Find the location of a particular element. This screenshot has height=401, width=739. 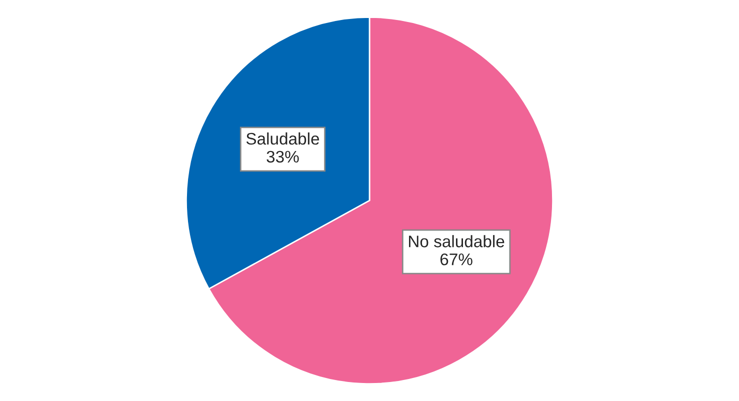

slice-label: No saludable is located at coordinates (456, 241).